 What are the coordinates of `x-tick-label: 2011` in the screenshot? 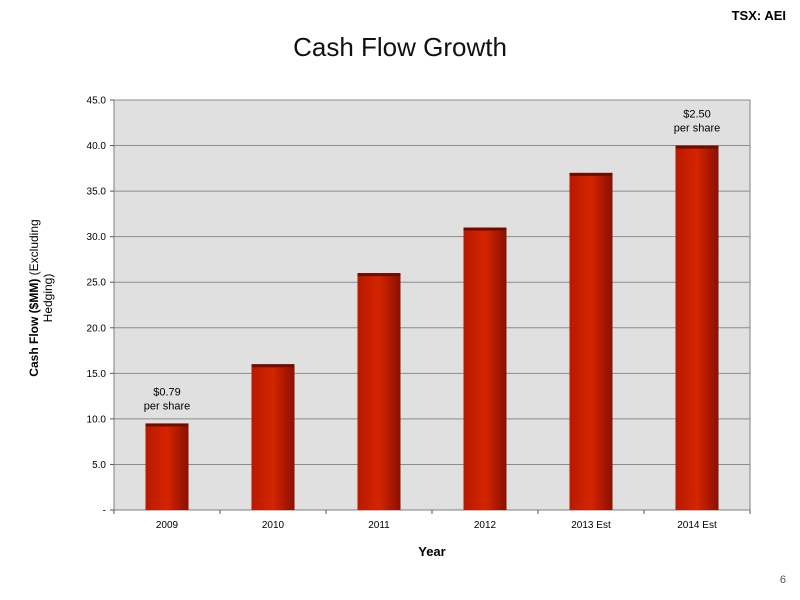 It's located at (379, 525).